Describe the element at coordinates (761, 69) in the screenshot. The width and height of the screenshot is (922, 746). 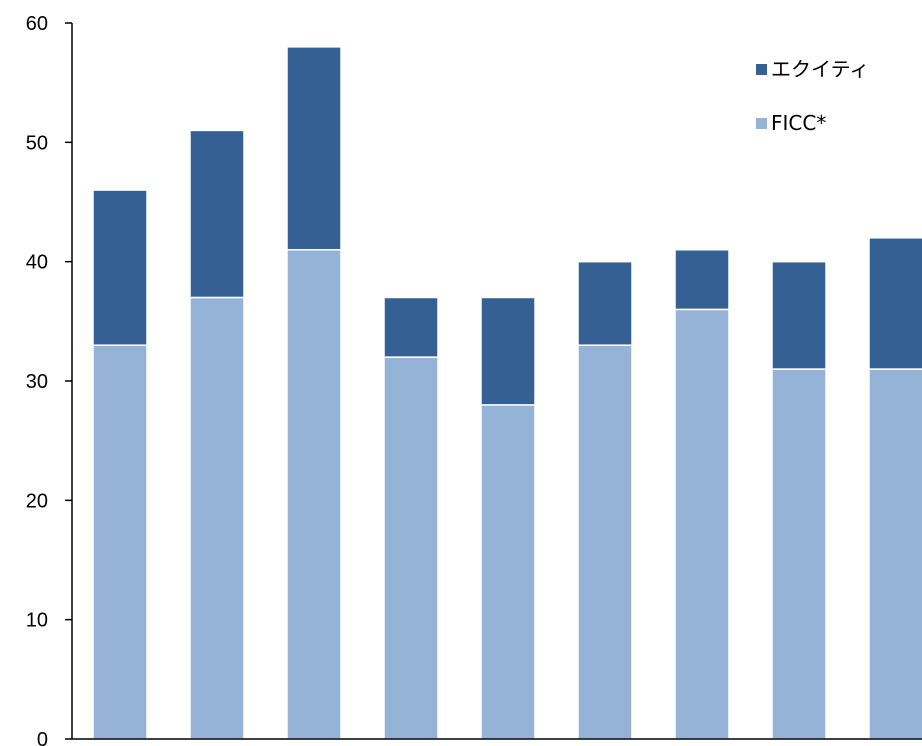
I see `legend-swatch-equity` at that location.